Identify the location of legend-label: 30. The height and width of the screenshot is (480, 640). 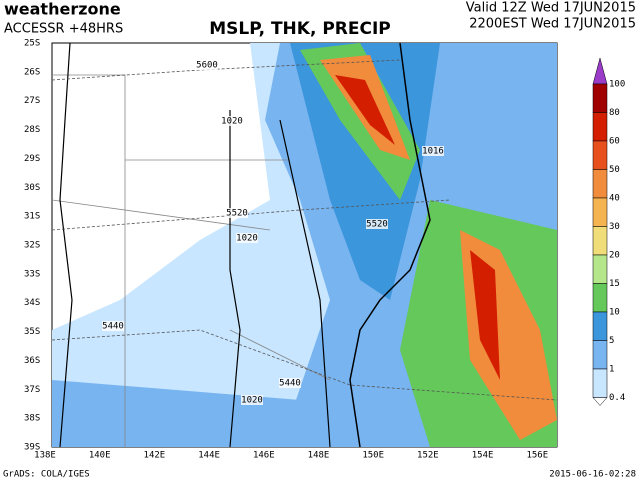
(614, 227).